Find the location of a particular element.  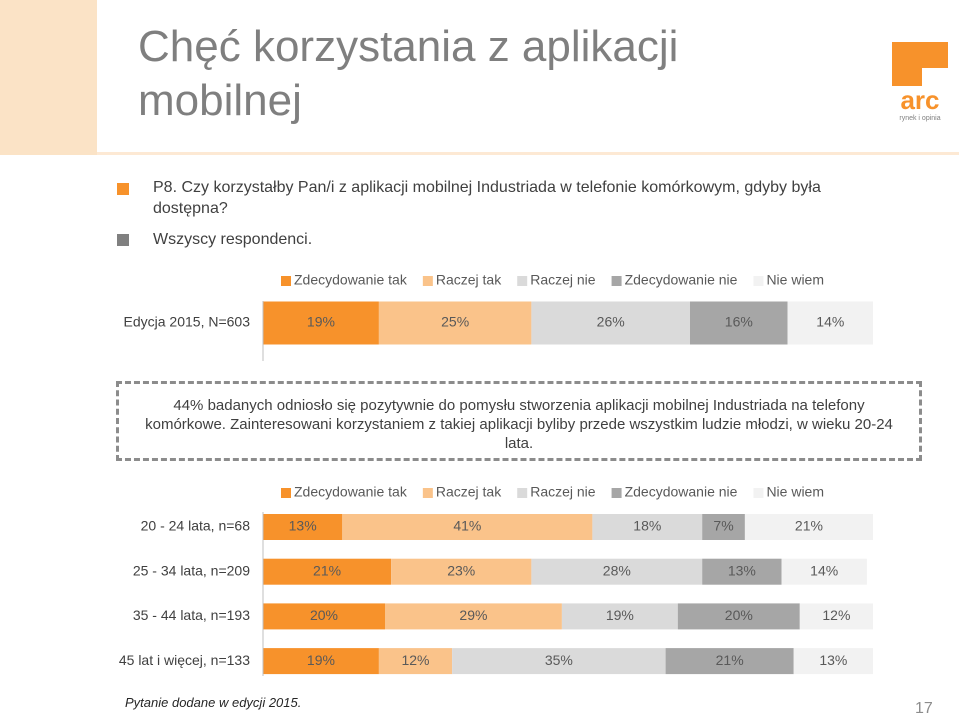

logo-tagline: rynek i opinia is located at coordinates (919, 118).